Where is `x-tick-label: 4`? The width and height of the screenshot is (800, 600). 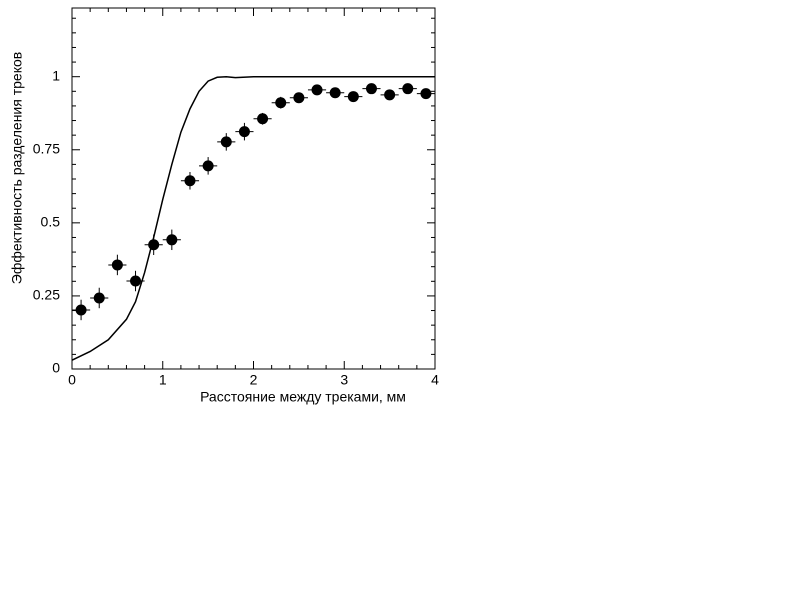 x-tick-label: 4 is located at coordinates (435, 380).